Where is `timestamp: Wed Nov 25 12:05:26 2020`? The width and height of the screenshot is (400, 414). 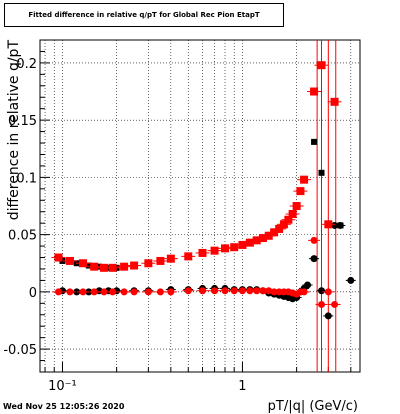 timestamp: Wed Nov 25 12:05:26 2020 is located at coordinates (64, 406).